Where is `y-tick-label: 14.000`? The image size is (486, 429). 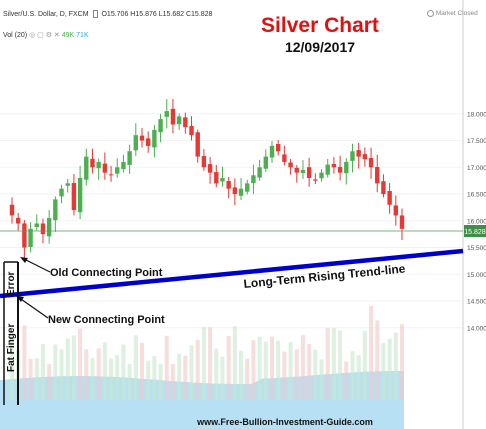 y-tick-label: 14.000 is located at coordinates (476, 328).